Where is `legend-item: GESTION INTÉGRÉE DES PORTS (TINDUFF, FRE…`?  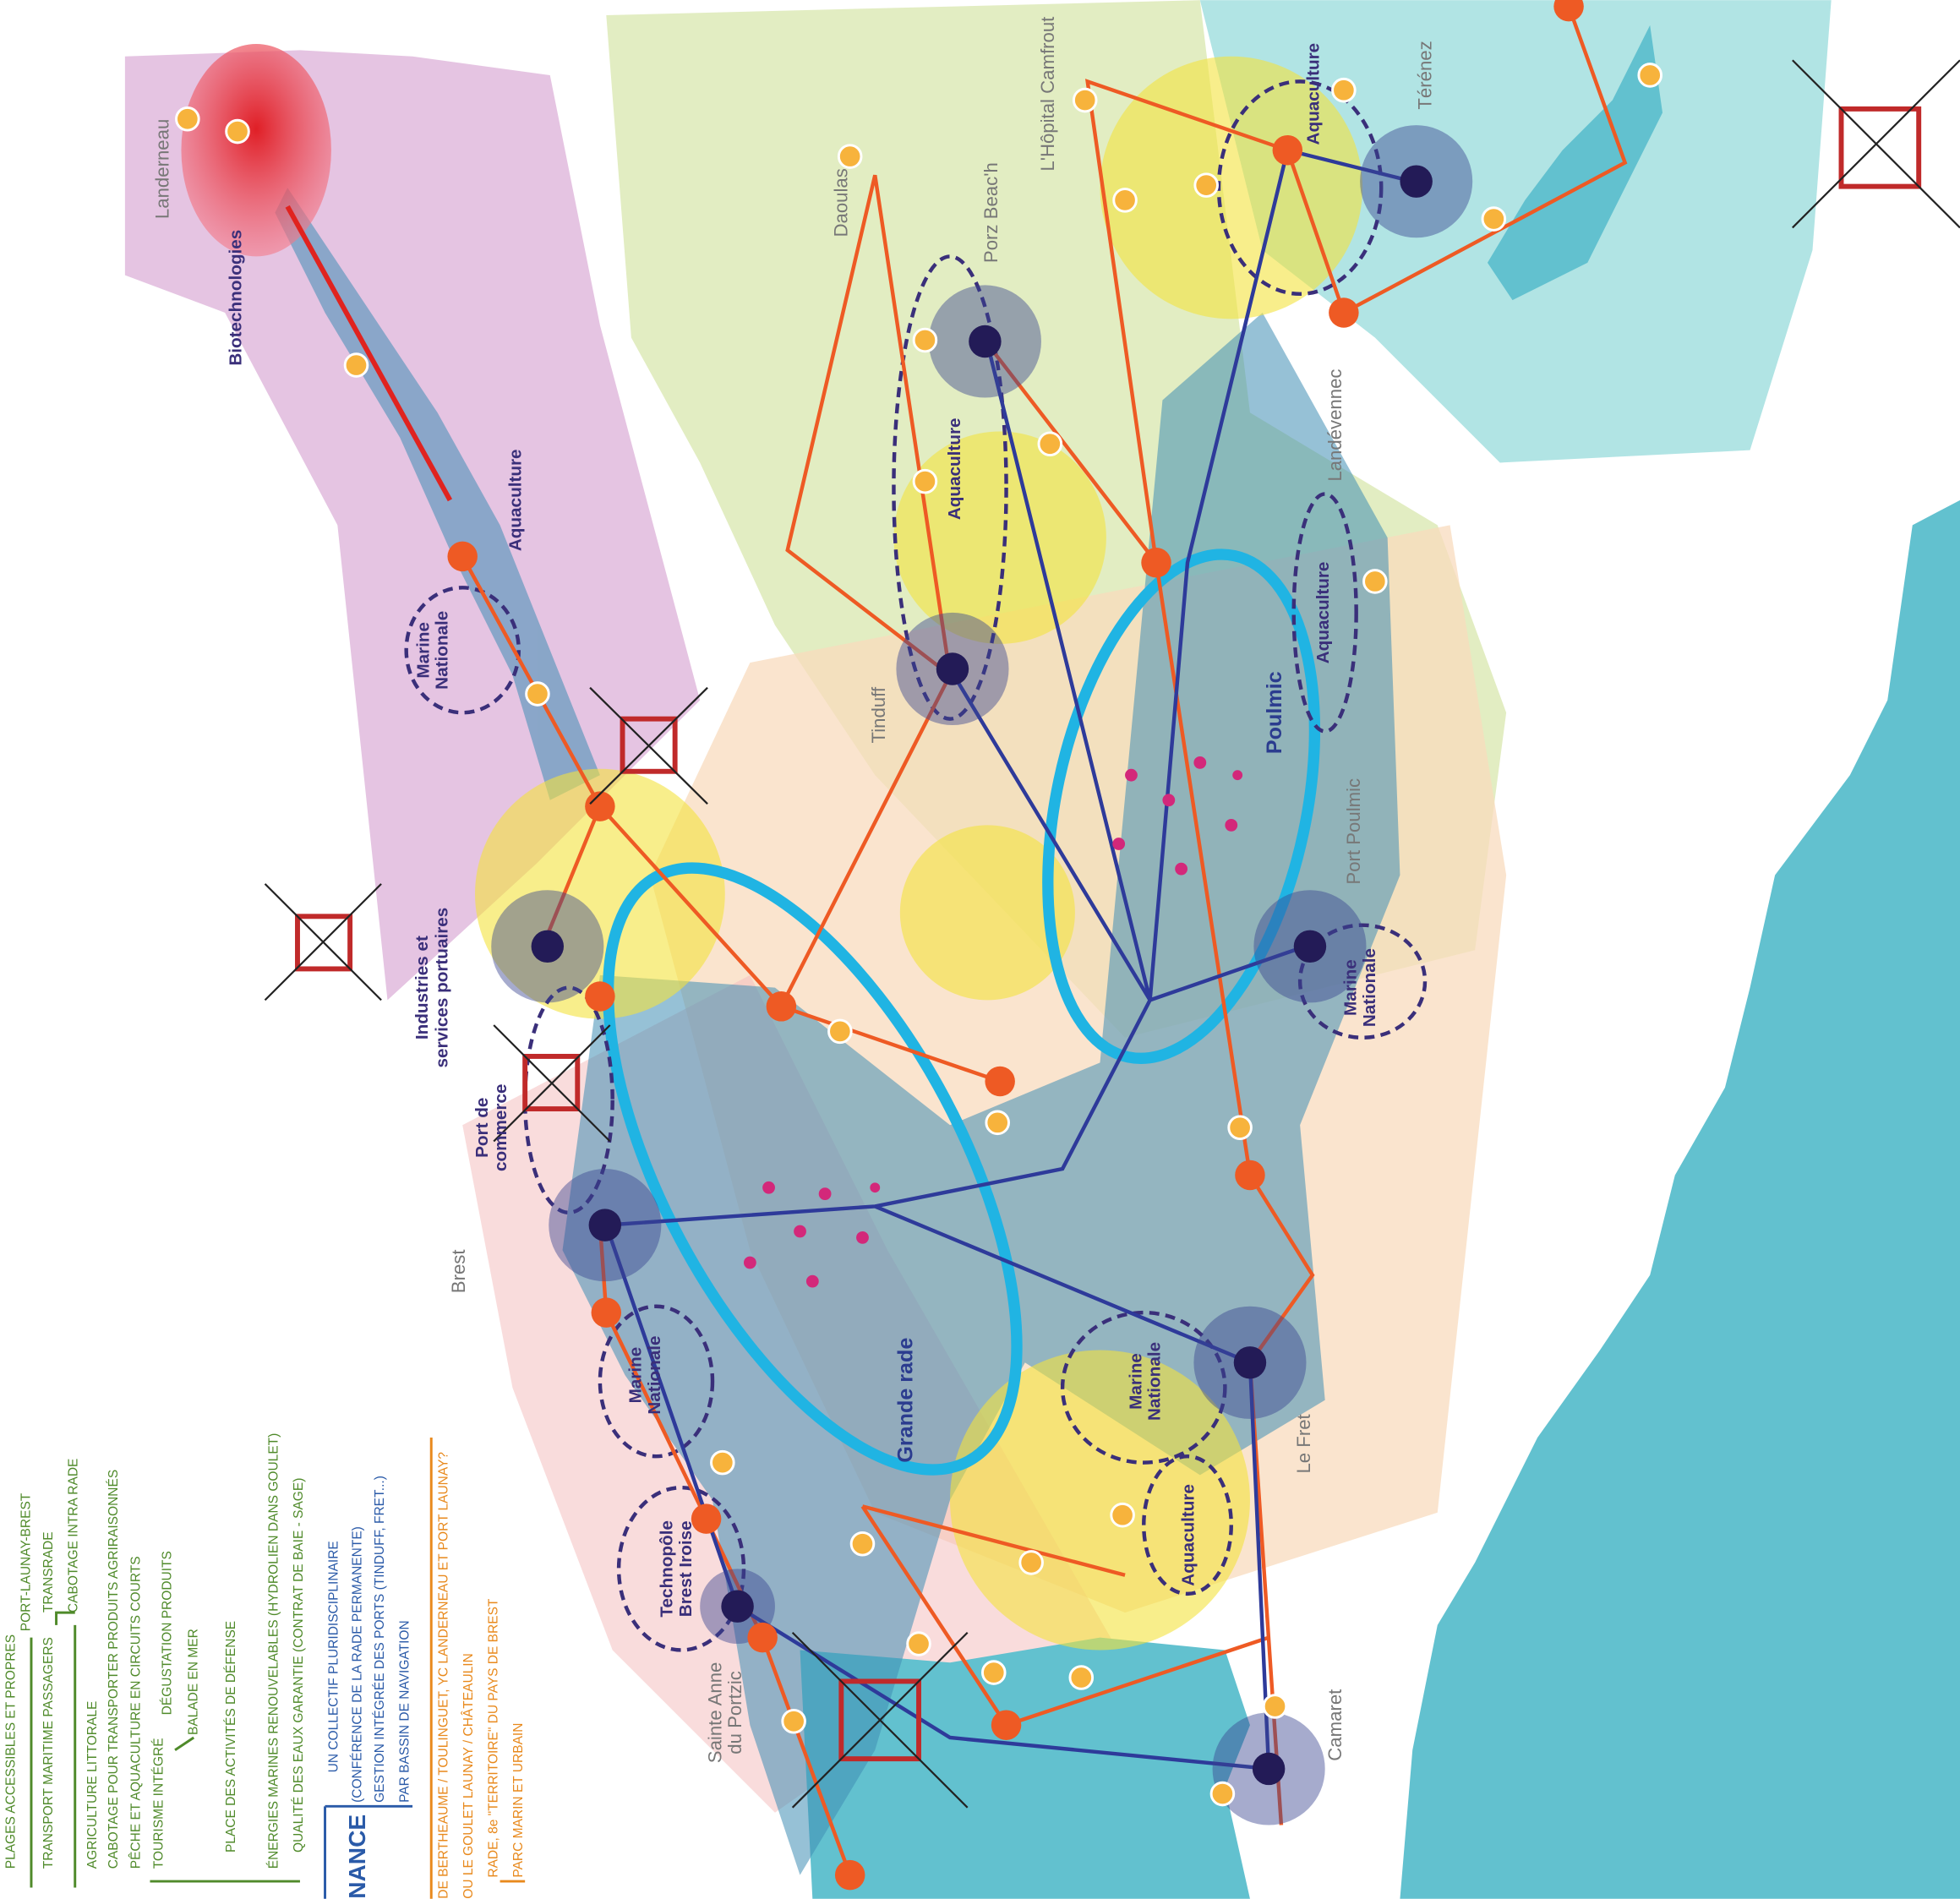
legend-item: GESTION INTÉGRÉE DES PORTS (TINDUFF, FRE… is located at coordinates (380, 1639).